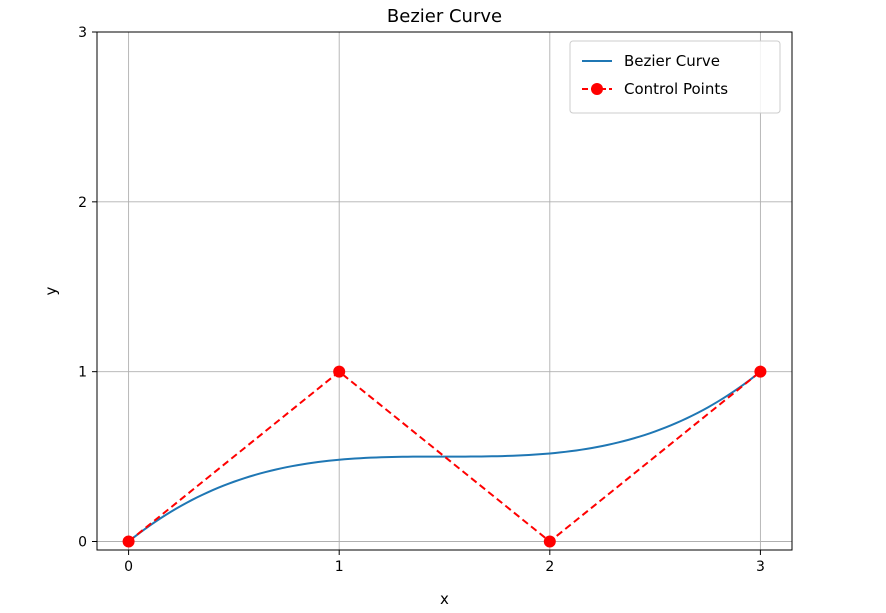 The height and width of the screenshot is (613, 886). I want to click on chart-title: Bezier Curve, so click(444, 16).